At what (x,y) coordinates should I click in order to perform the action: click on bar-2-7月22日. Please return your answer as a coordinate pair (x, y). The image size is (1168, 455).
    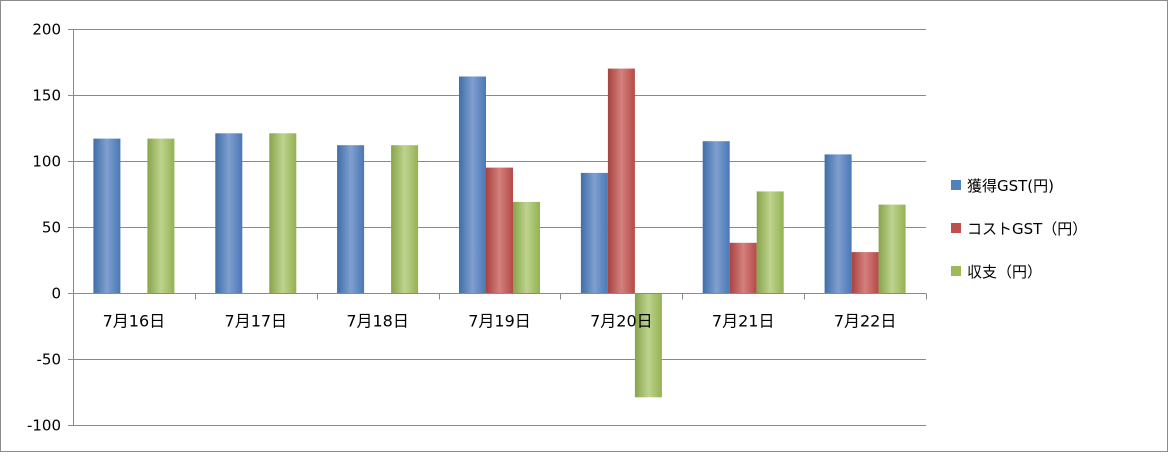
    Looking at the image, I should click on (865, 272).